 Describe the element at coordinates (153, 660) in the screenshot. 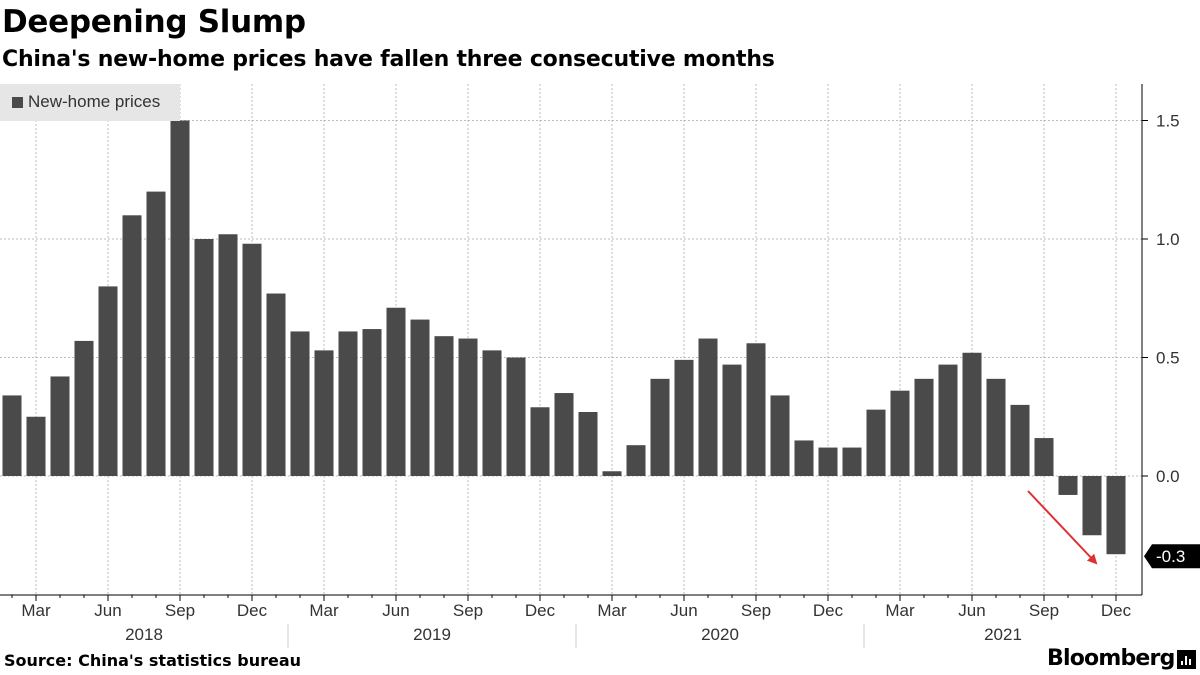

I see `source-note: Source: China's statistics bureau` at that location.